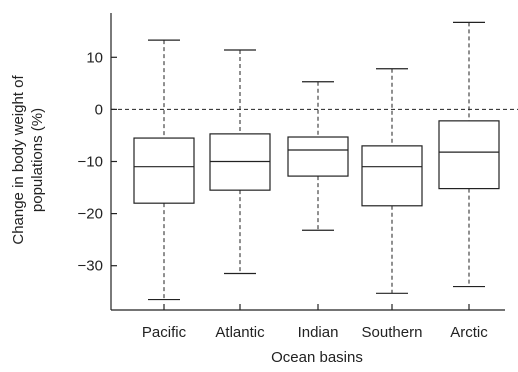  Describe the element at coordinates (90, 214) in the screenshot. I see `y-tick-label: −20` at that location.